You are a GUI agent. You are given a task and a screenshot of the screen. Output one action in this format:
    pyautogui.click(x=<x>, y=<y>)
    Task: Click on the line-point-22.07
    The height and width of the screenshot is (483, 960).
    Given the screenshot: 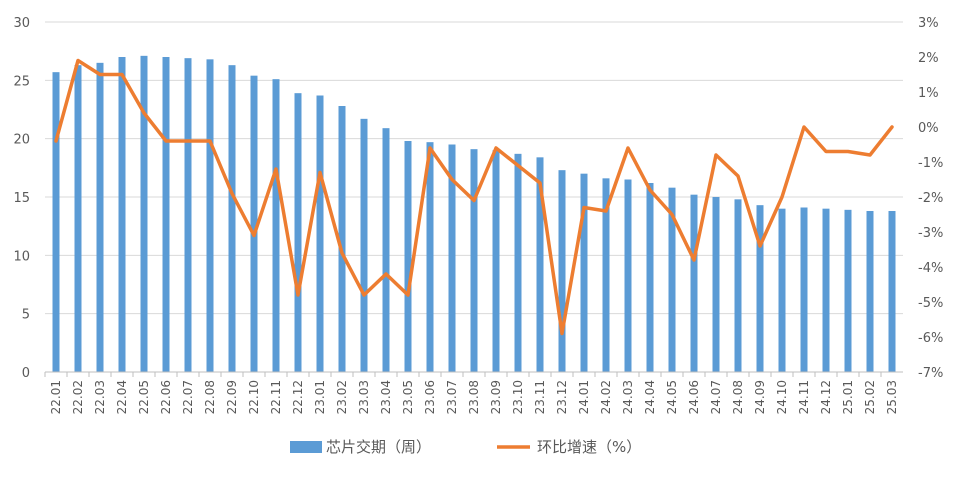 What is the action you would take?
    pyautogui.click(x=188, y=141)
    